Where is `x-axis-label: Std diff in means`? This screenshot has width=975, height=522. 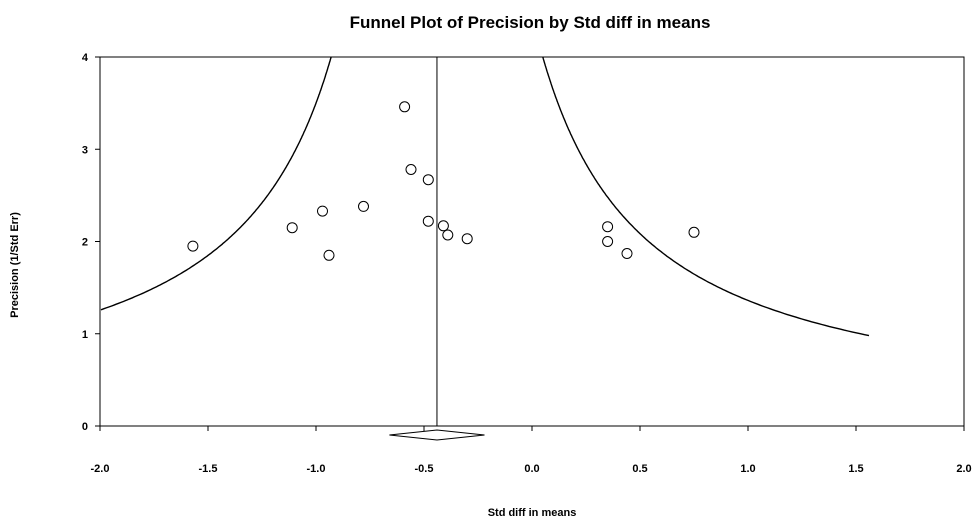
x-axis-label: Std diff in means is located at coordinates (532, 513).